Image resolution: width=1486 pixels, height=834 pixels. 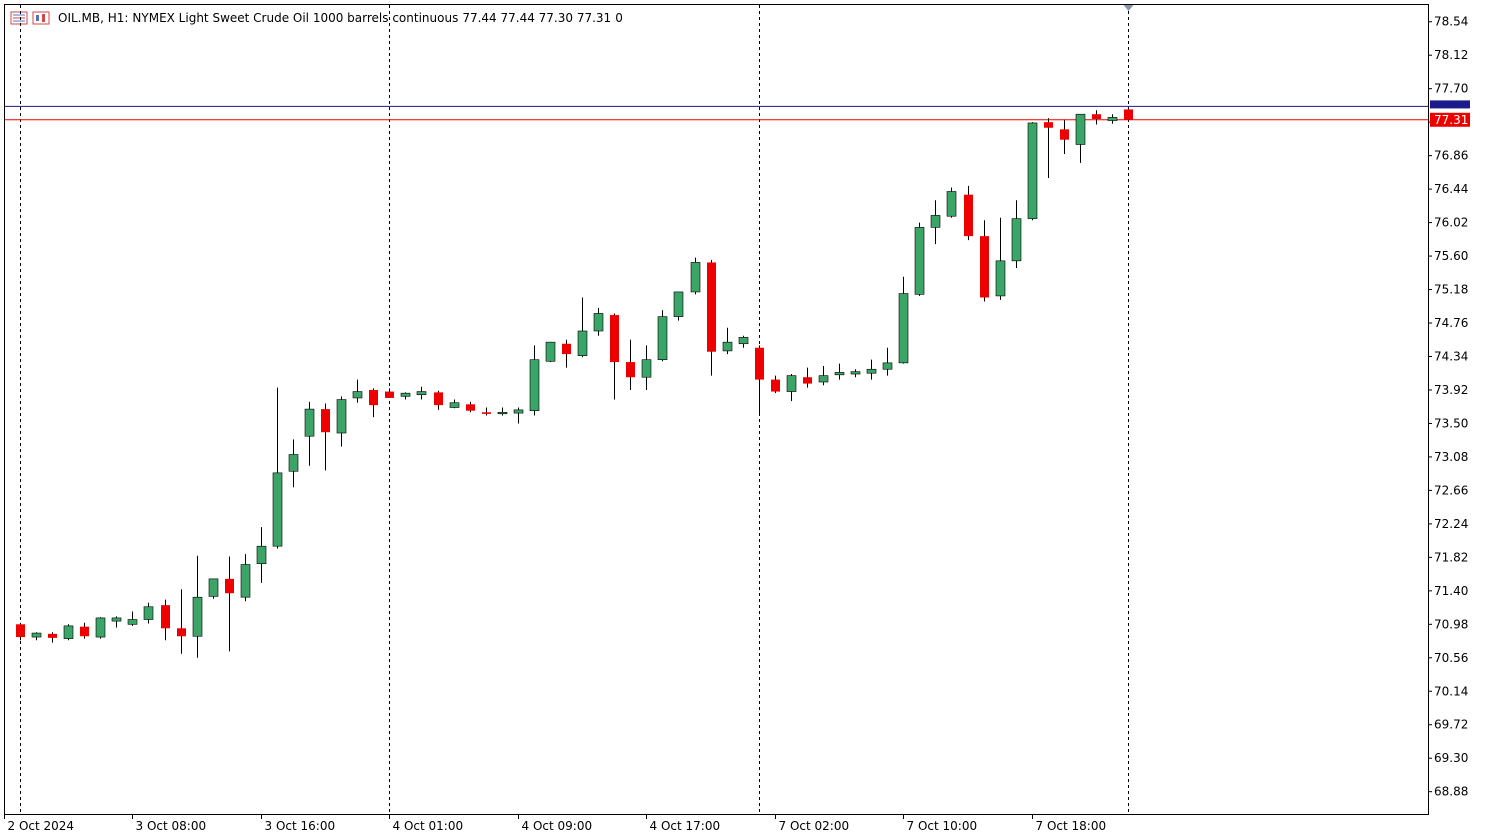 I want to click on price-tick-label: 76.02, so click(x=1451, y=223).